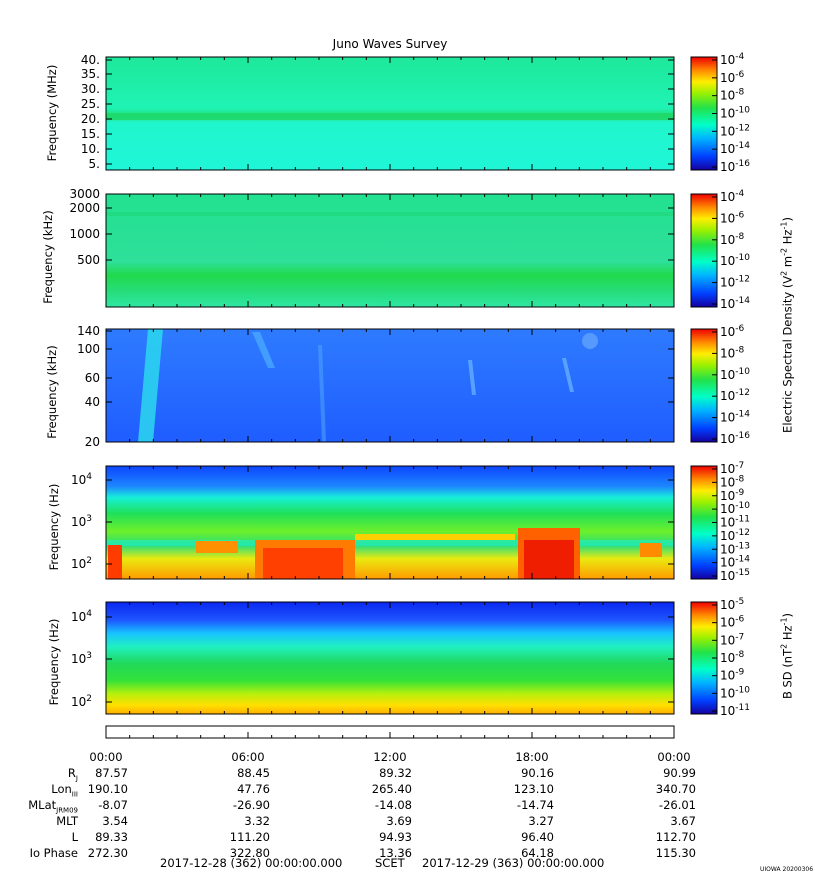 This screenshot has width=815, height=880. I want to click on y-tick-label: 20., so click(90, 119).